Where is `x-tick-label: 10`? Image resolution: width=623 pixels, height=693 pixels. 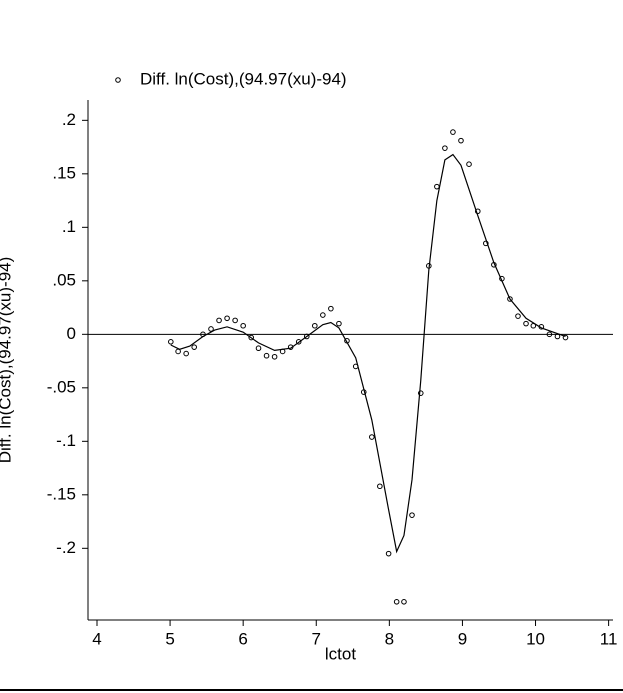
x-tick-label: 10 is located at coordinates (535, 638).